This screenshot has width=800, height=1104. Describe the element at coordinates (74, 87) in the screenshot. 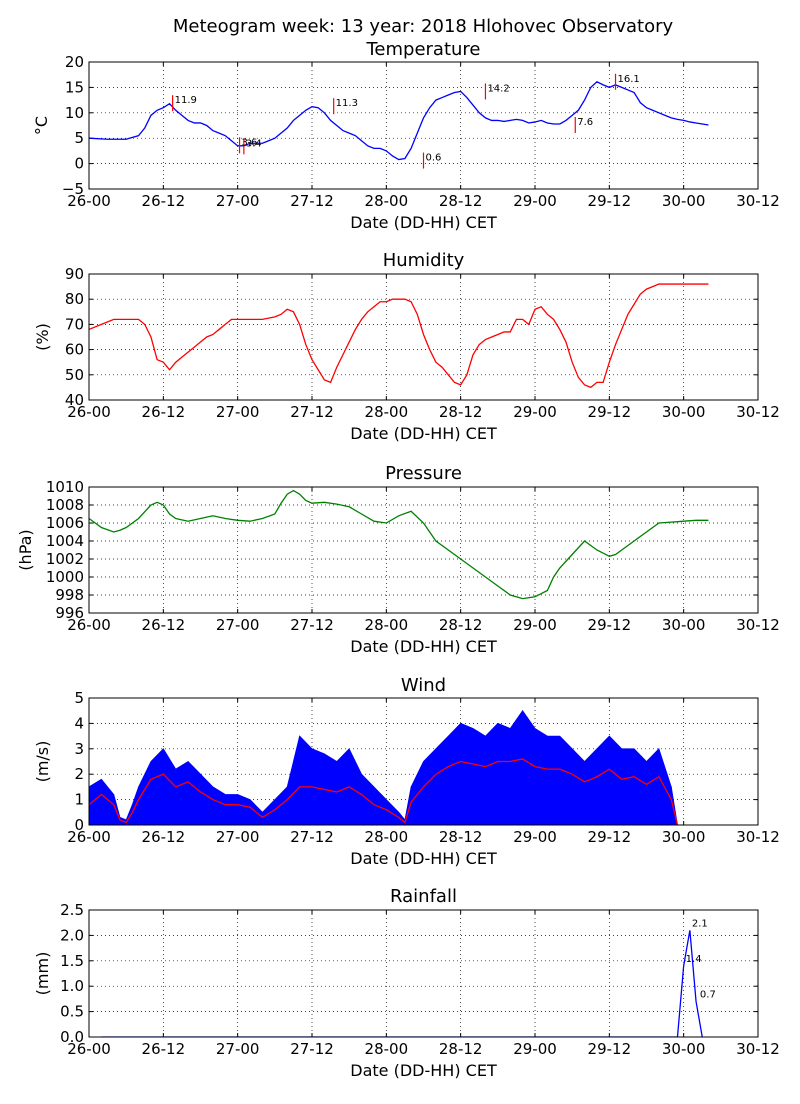

I see `y-tick-label: 15` at that location.